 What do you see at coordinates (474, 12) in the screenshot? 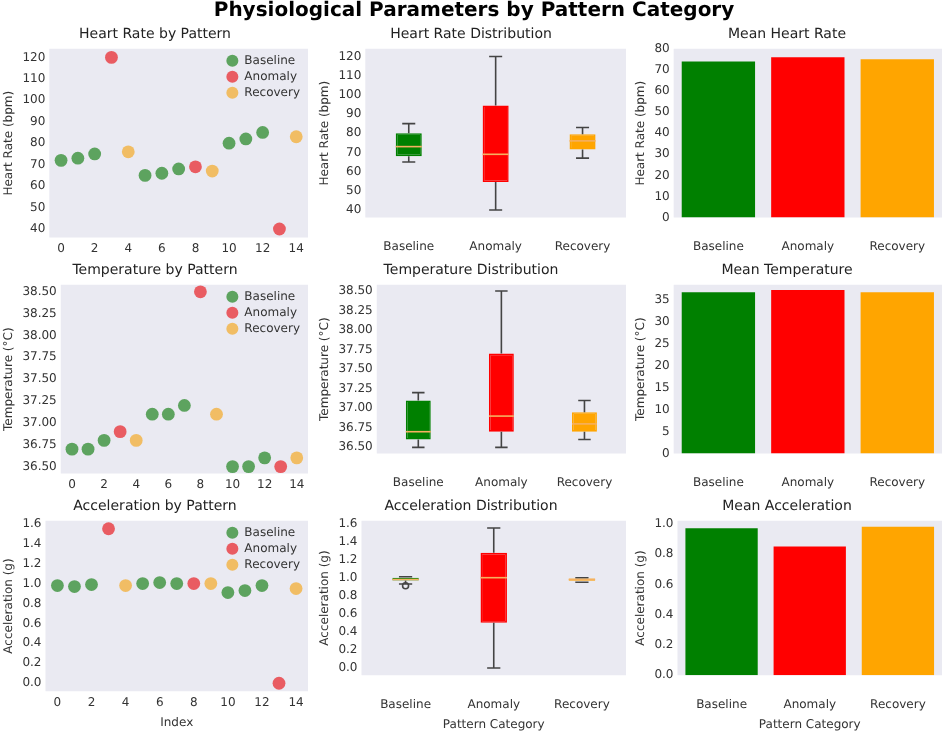
I see `text: Physiological Parameters by Pattern Category` at bounding box center [474, 12].